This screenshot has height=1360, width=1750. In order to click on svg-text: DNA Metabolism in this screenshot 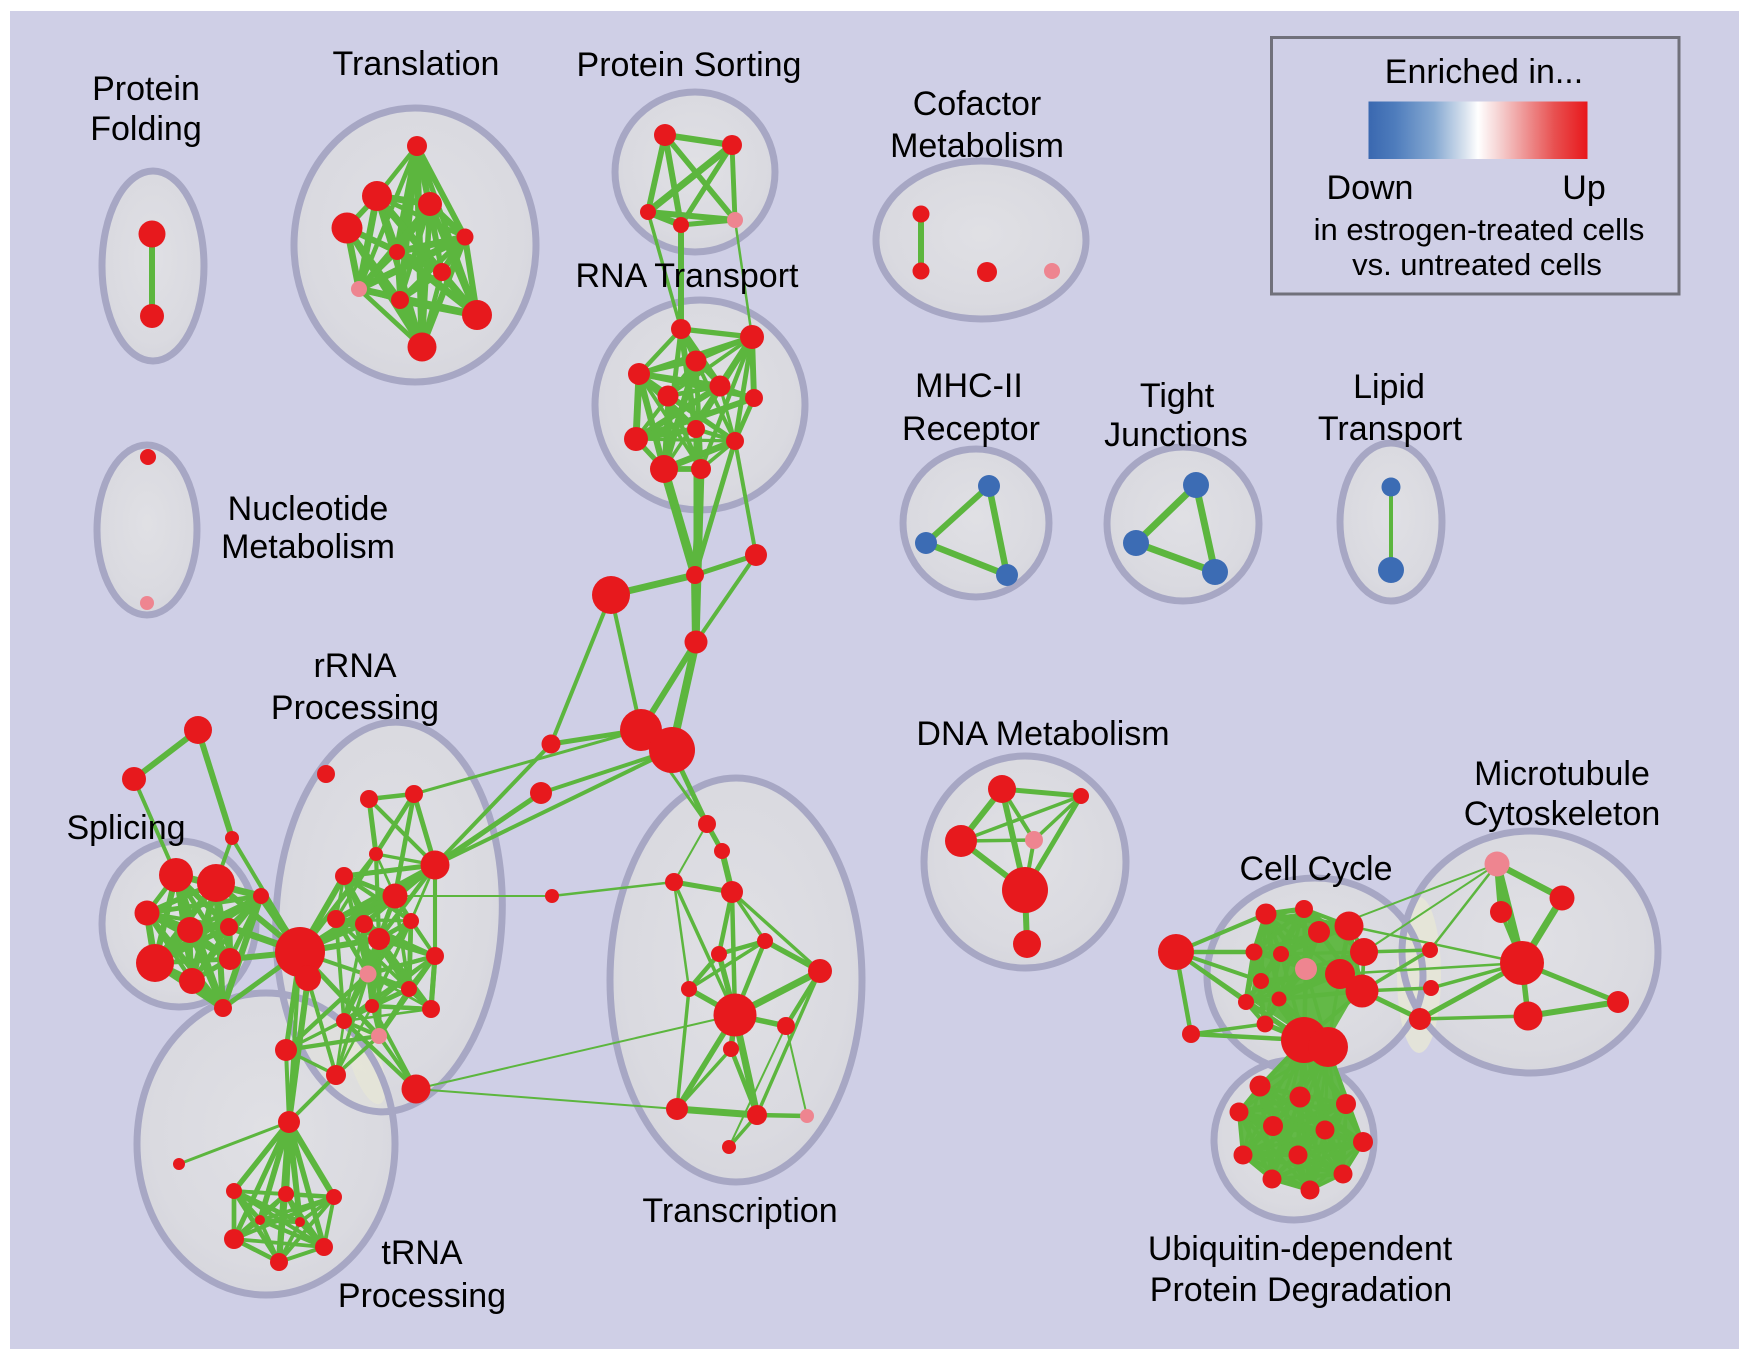, I will do `click(1042, 734)`.